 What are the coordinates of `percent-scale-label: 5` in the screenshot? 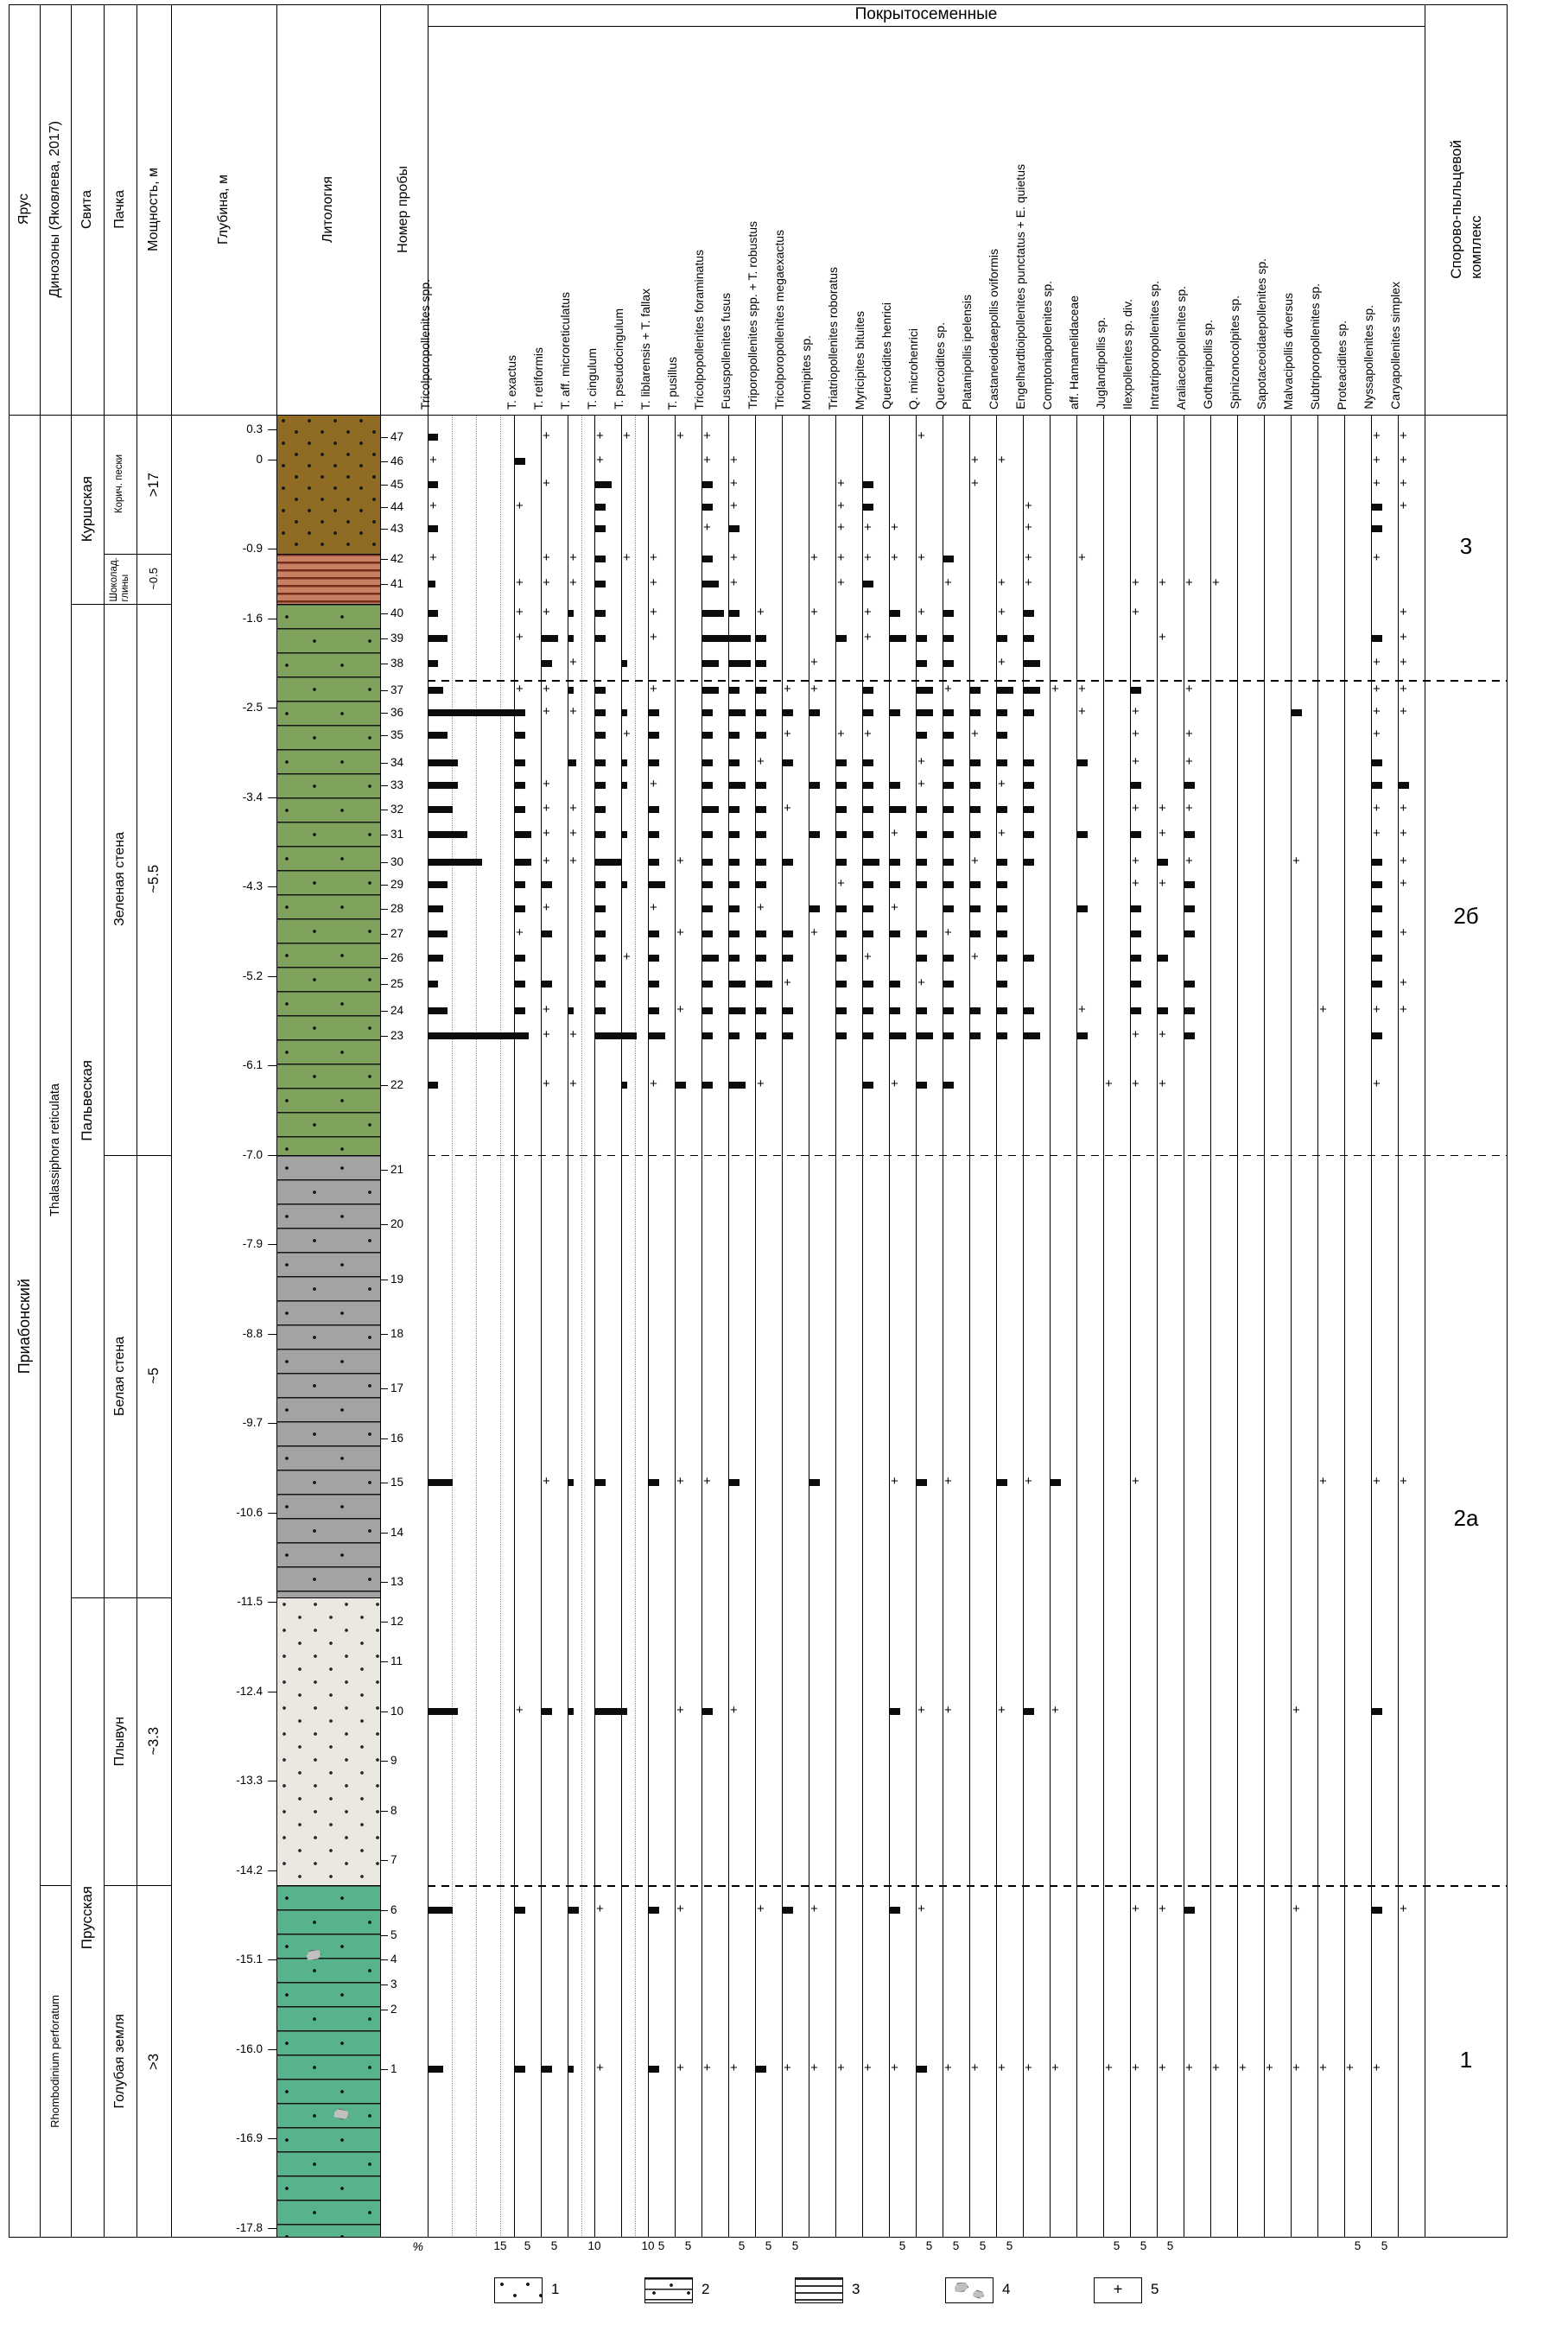 It's located at (902, 2245).